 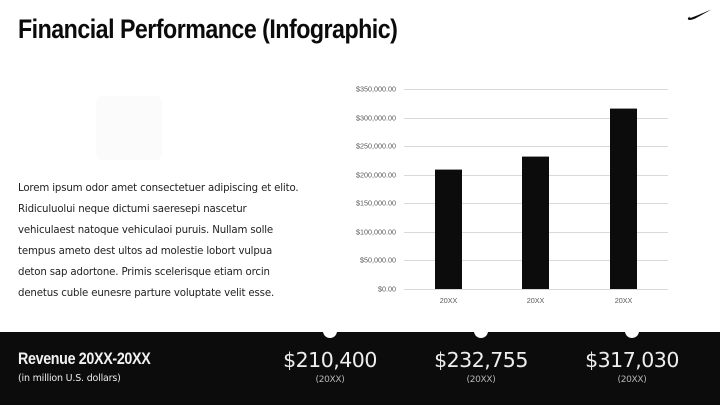 I want to click on y-tick-label: $200,000.00, so click(x=376, y=175).